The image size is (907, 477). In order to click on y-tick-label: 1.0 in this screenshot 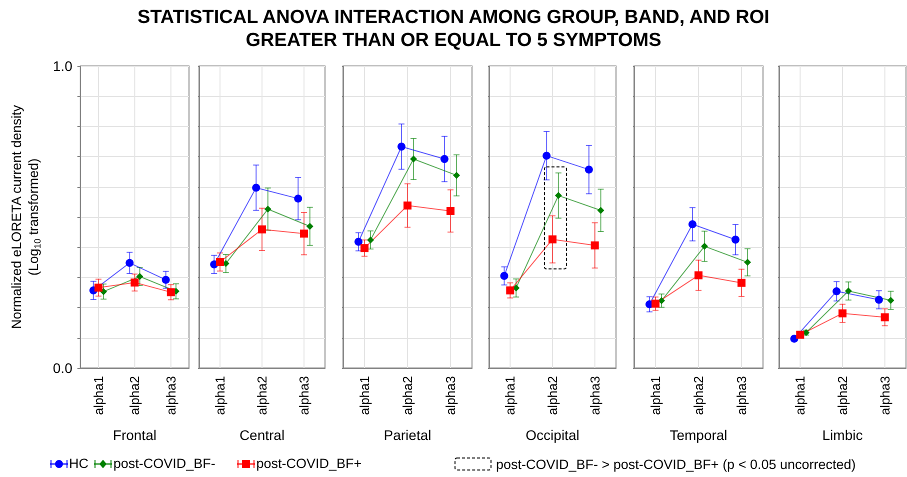, I will do `click(62, 66)`.